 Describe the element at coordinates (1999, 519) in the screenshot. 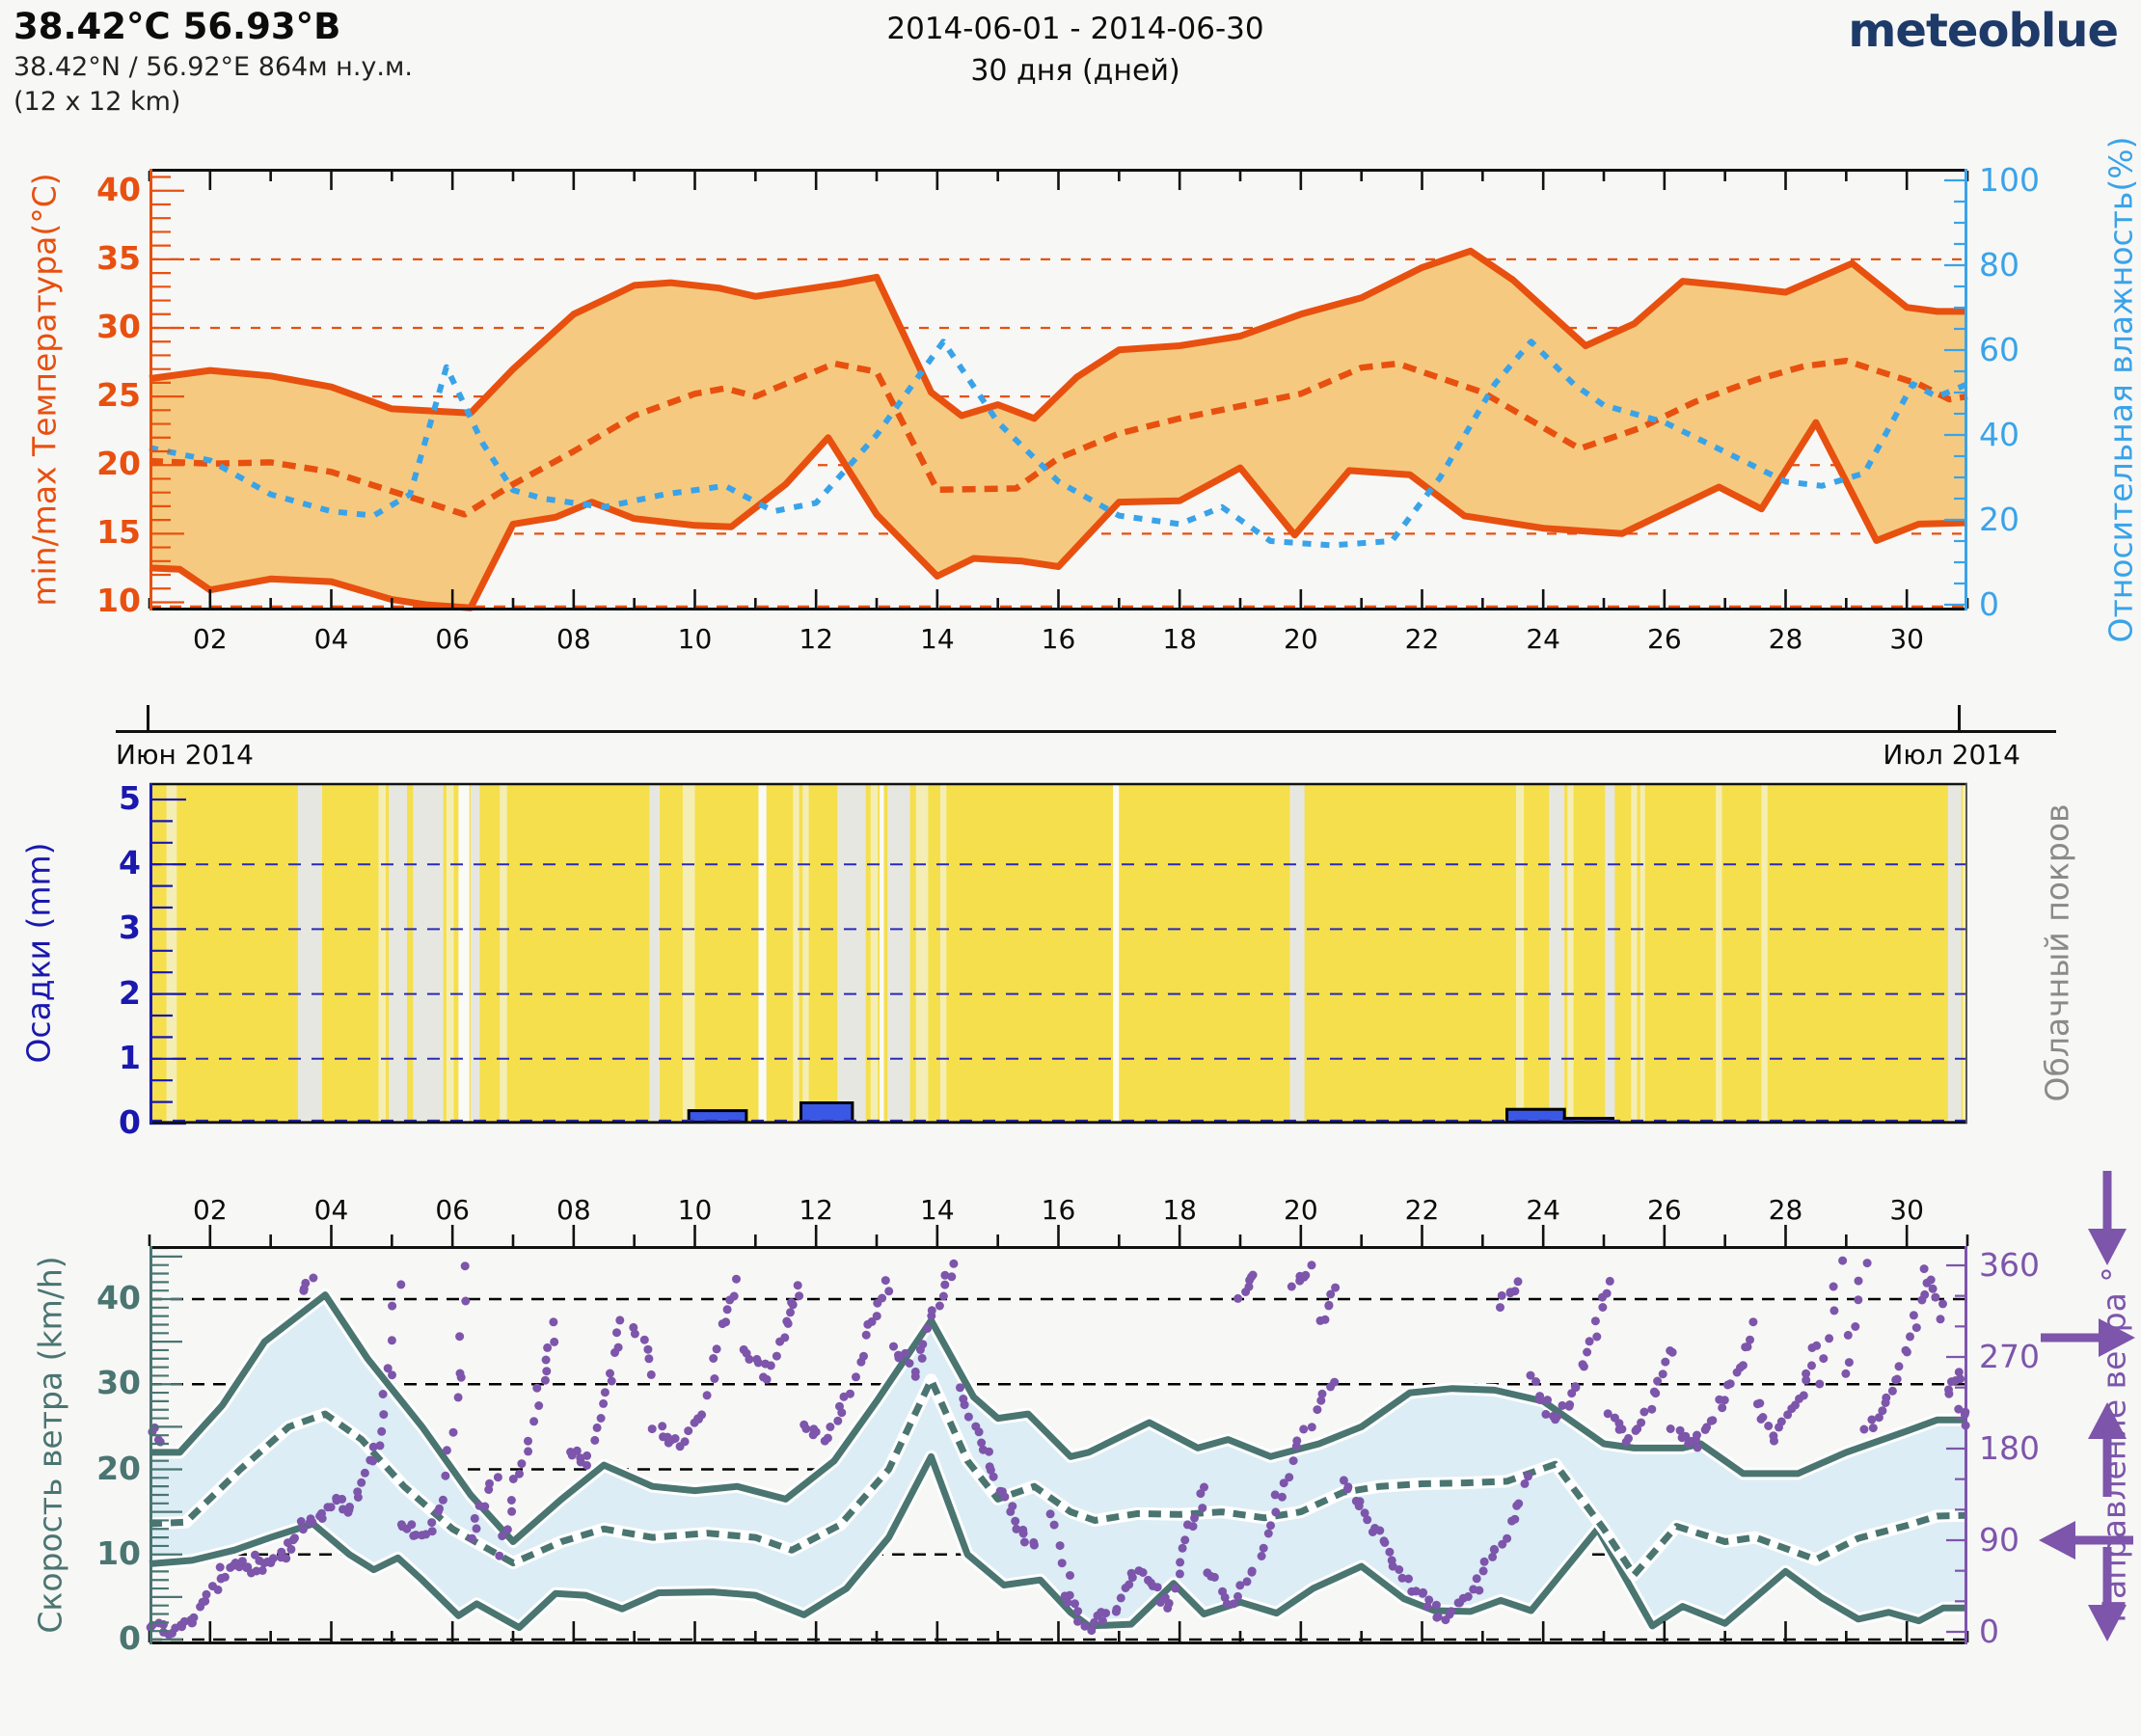

I see `humidity-tick-label: 20` at that location.